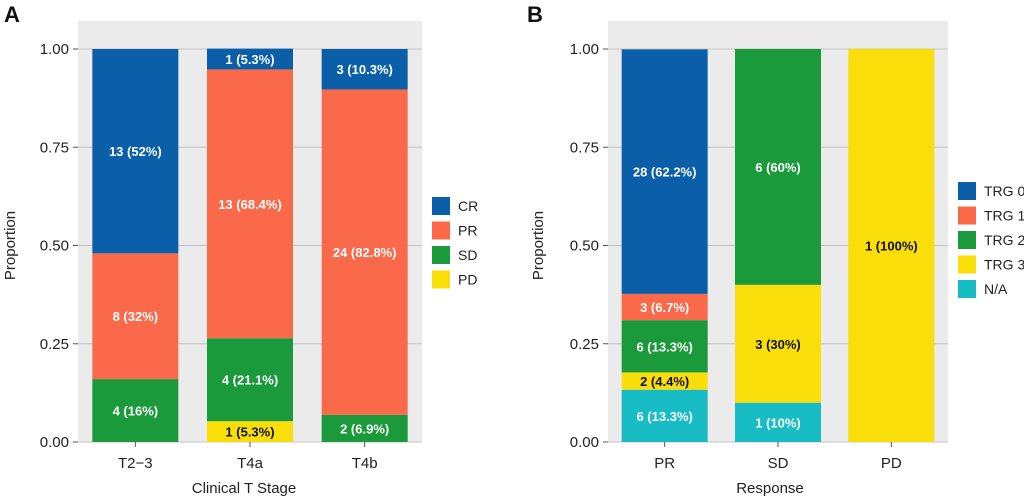  What do you see at coordinates (1004, 265) in the screenshot?
I see `legend-label: TRG 3` at bounding box center [1004, 265].